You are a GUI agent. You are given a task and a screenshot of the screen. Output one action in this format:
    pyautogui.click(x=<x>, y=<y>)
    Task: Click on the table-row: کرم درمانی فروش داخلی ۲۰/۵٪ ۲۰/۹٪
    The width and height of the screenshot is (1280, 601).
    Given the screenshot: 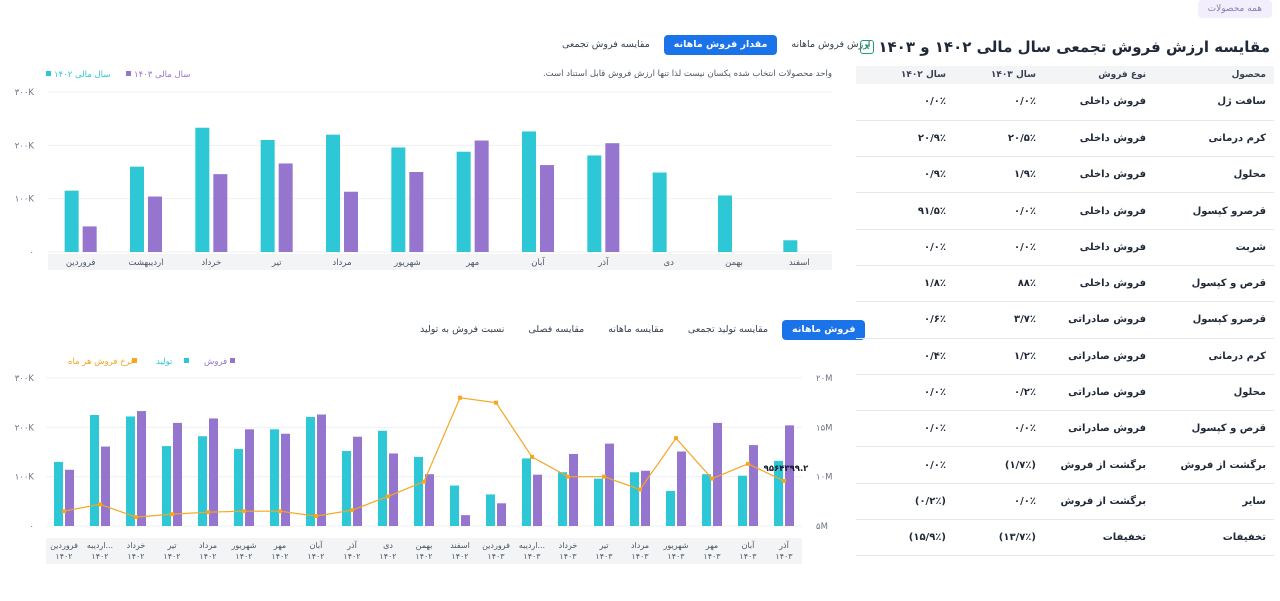 What is the action you would take?
    pyautogui.click(x=1065, y=139)
    